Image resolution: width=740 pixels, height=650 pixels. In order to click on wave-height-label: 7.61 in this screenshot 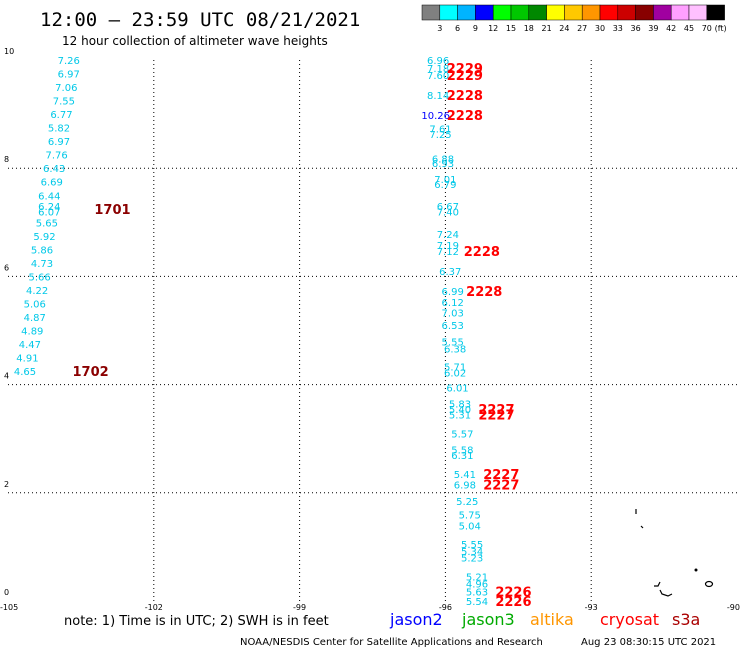, I will do `click(440, 130)`.